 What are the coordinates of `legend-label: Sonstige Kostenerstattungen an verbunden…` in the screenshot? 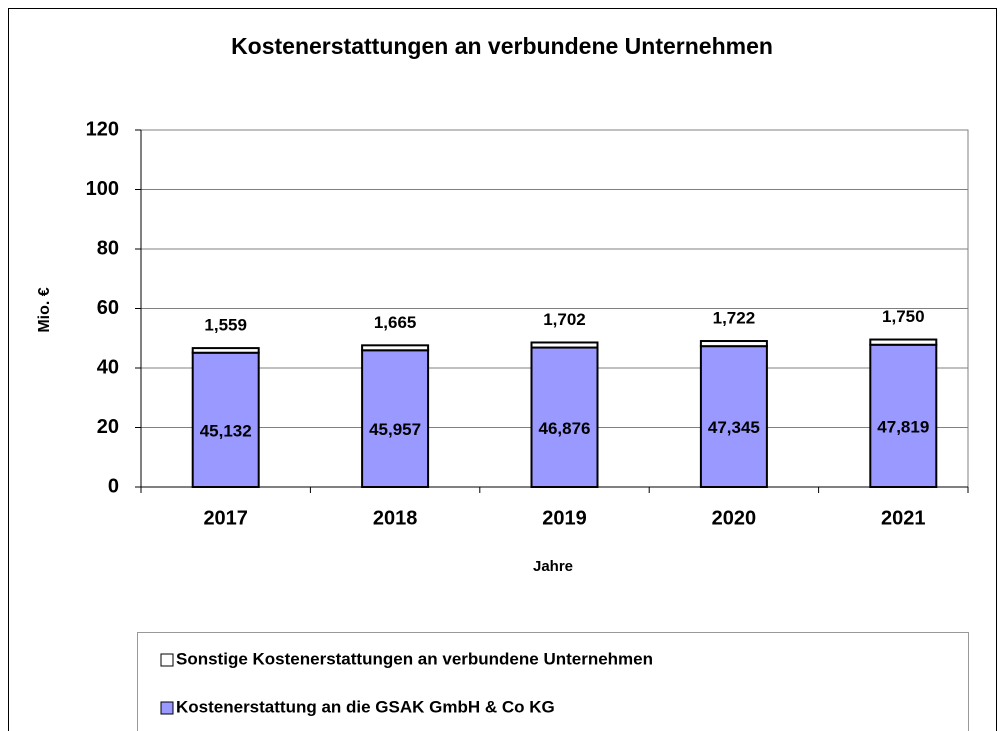 It's located at (414, 658).